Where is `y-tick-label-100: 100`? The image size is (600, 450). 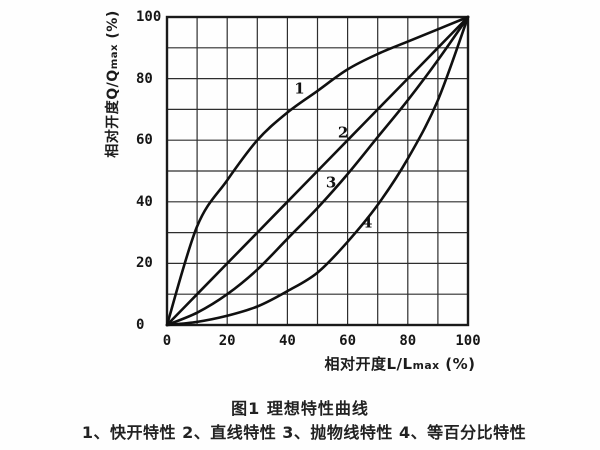
y-tick-label-100: 100 is located at coordinates (149, 17).